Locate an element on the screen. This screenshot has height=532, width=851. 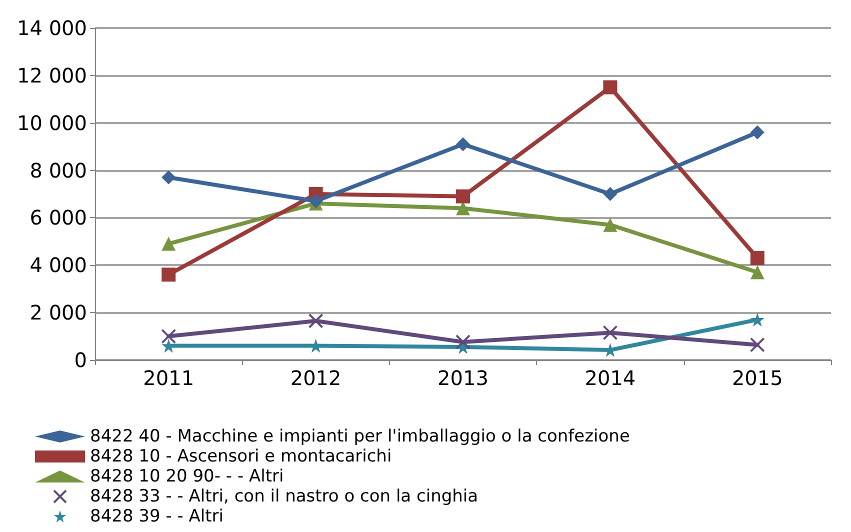
y-tick-label: 0 is located at coordinates (80, 360).